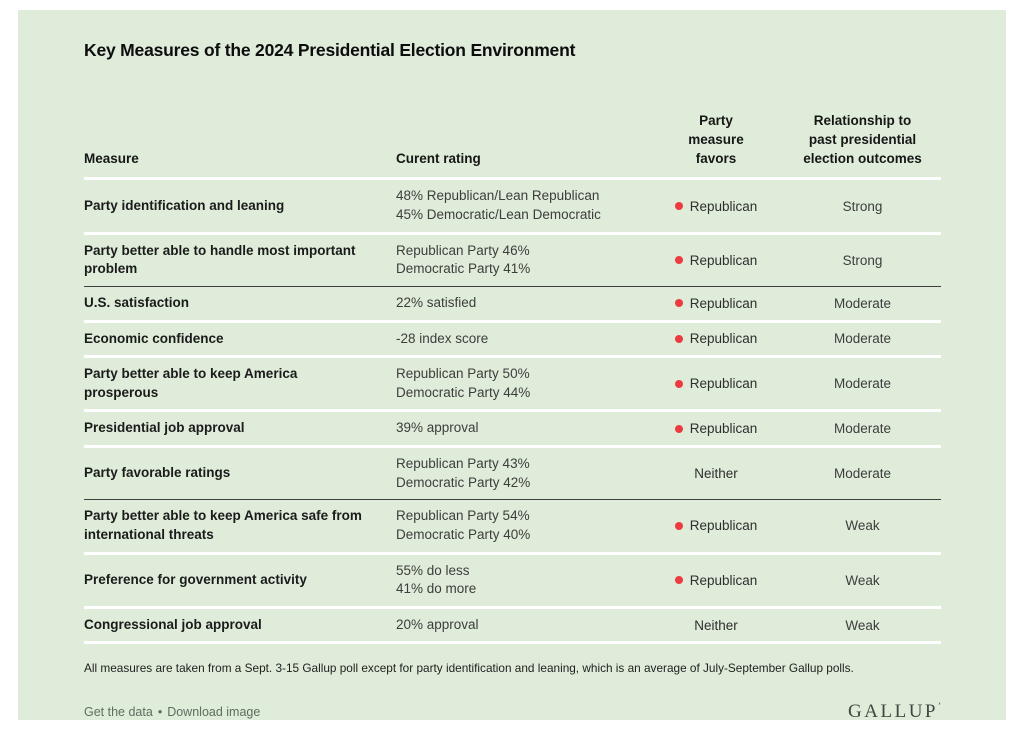 This screenshot has width=1024, height=740. I want to click on rating-line: -28 index score, so click(442, 338).